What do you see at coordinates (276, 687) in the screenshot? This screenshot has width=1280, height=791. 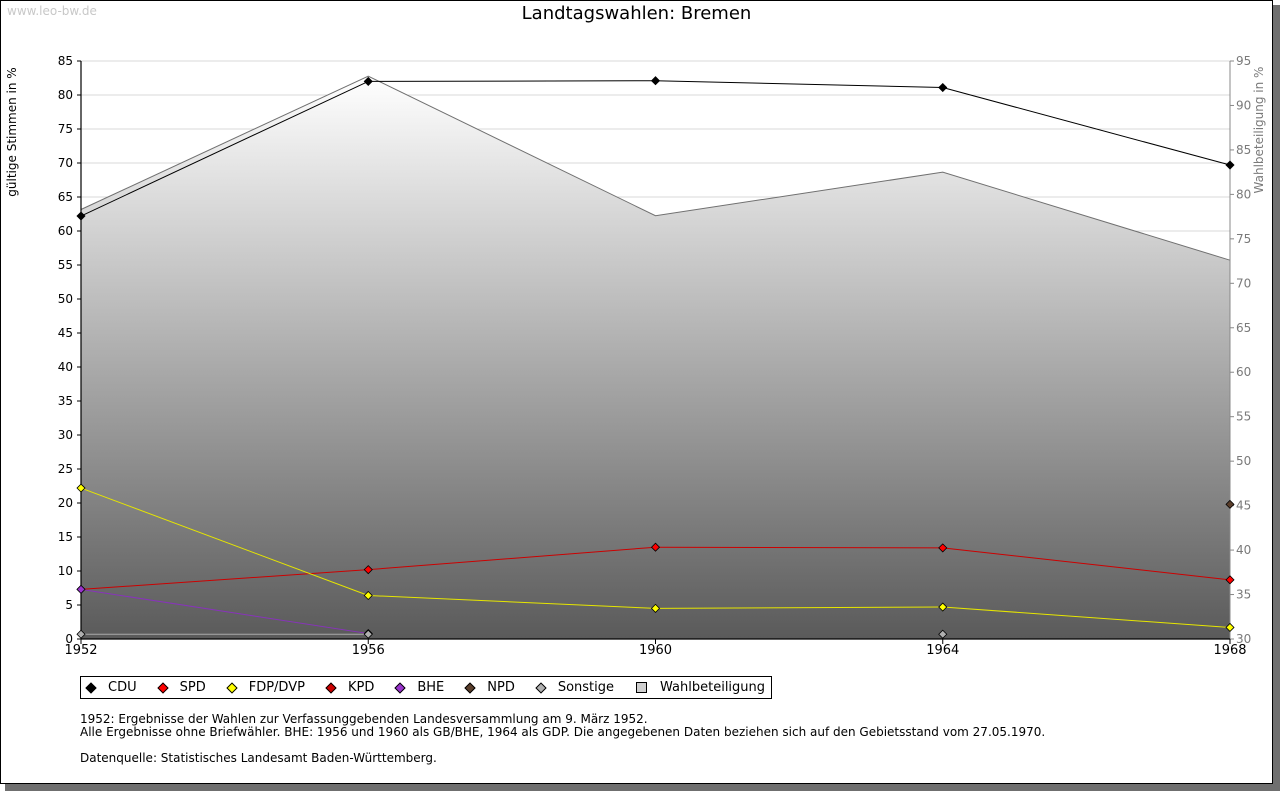 I see `legend-label-fdp: FDP/DVP` at bounding box center [276, 687].